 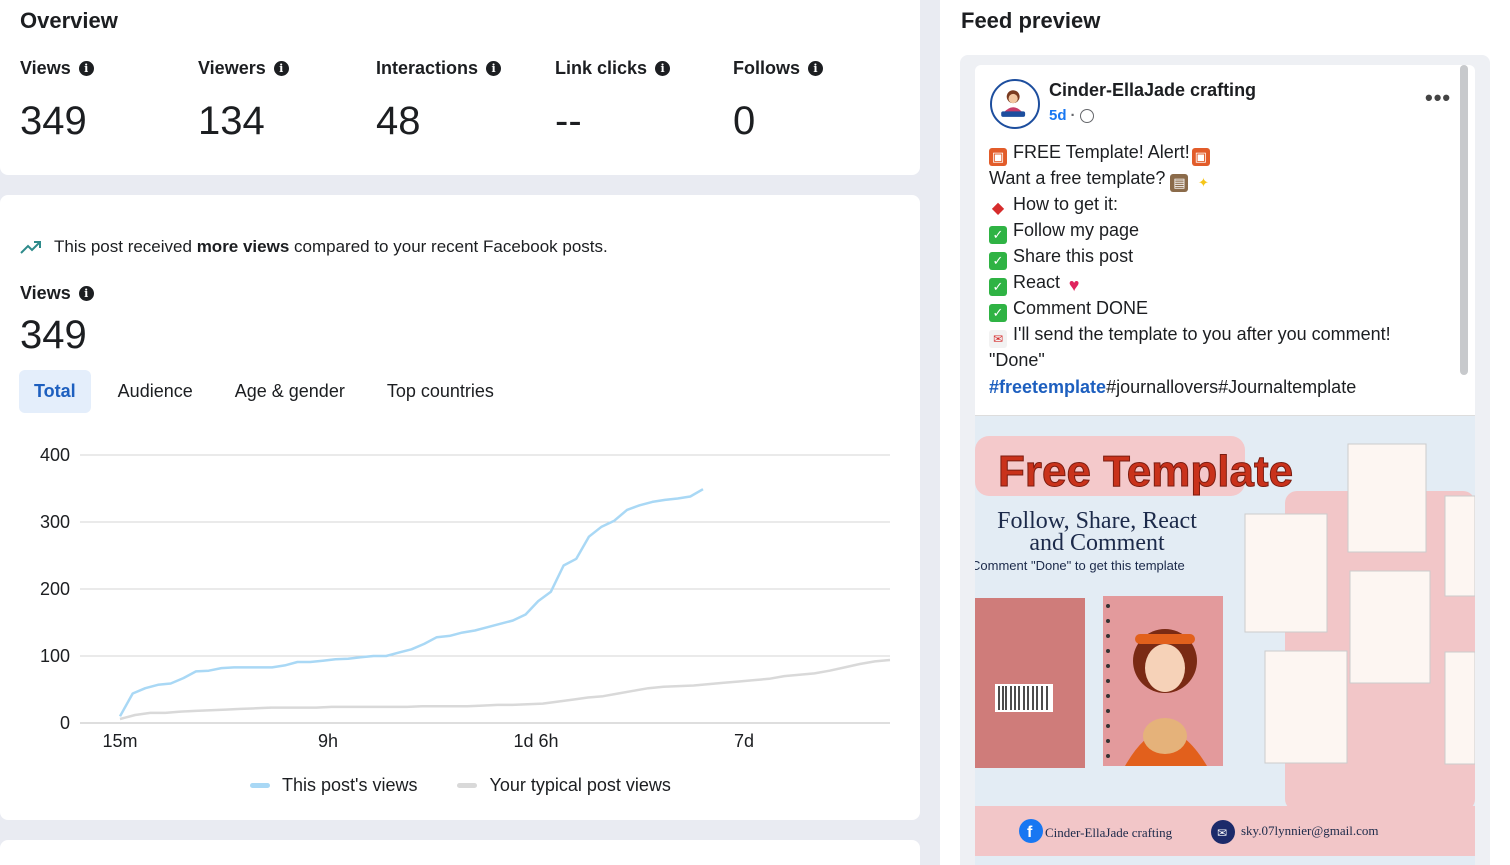 What do you see at coordinates (55, 391) in the screenshot?
I see `tab-total: Total` at bounding box center [55, 391].